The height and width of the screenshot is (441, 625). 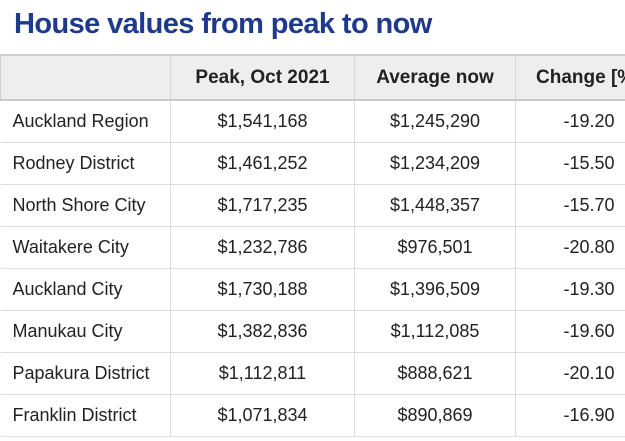 What do you see at coordinates (262, 415) in the screenshot?
I see `peak-cell: $1,071,834` at bounding box center [262, 415].